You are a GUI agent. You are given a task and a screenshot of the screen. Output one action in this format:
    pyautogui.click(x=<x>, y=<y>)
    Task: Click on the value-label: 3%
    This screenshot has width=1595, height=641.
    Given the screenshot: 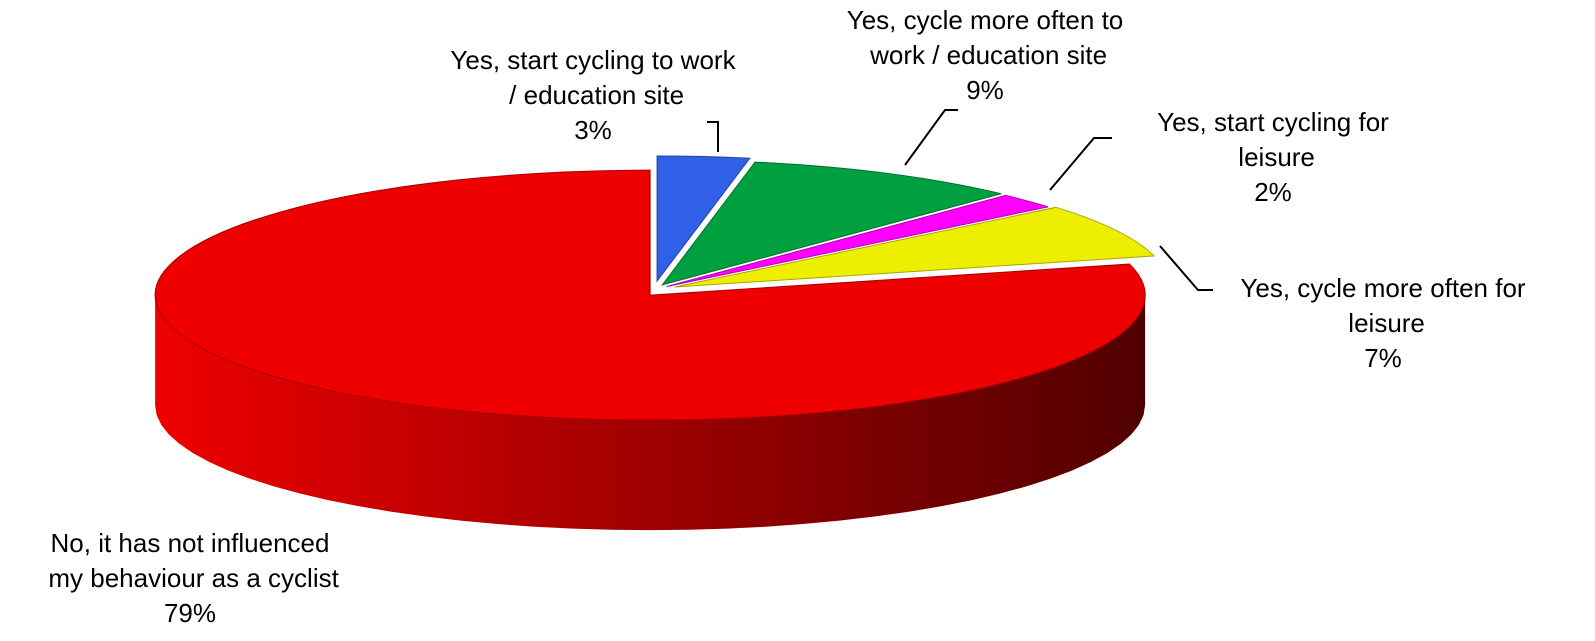 What is the action you would take?
    pyautogui.click(x=593, y=130)
    